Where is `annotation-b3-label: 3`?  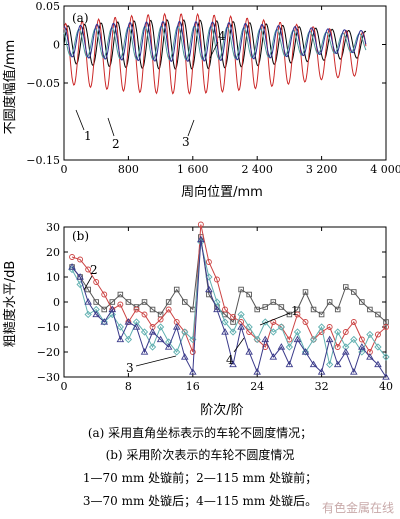 annotation-b3-label: 3 is located at coordinates (130, 368).